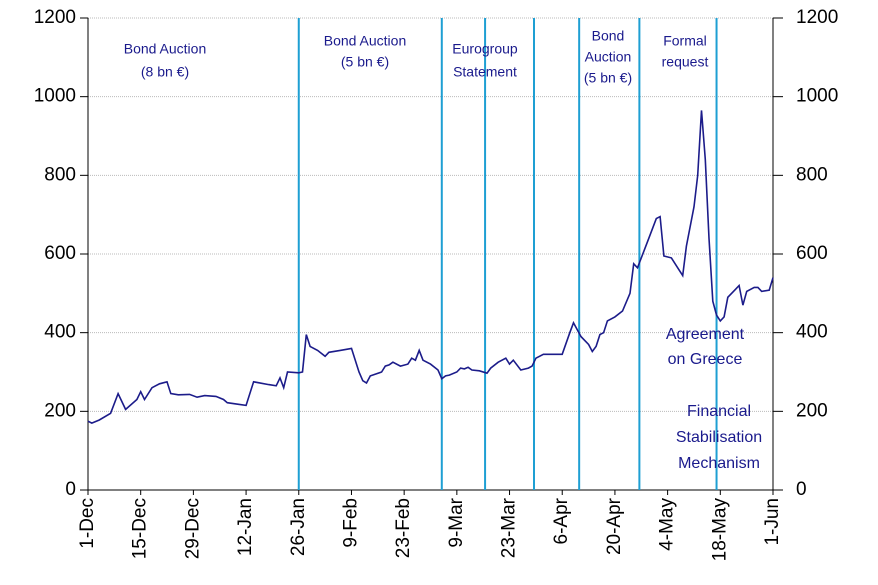  What do you see at coordinates (165, 72) in the screenshot?
I see `annotation: (8 bn €)` at bounding box center [165, 72].